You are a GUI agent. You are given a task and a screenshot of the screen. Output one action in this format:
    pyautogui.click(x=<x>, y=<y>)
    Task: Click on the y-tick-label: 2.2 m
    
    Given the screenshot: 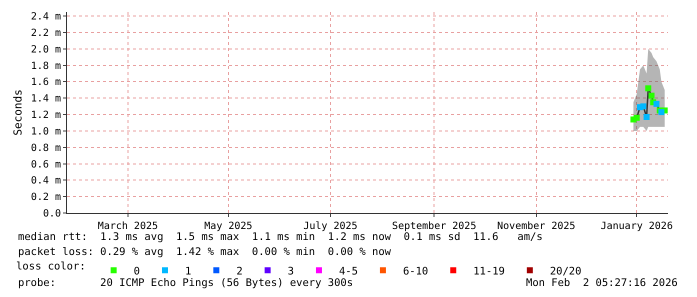 What is the action you would take?
    pyautogui.click(x=45, y=34)
    